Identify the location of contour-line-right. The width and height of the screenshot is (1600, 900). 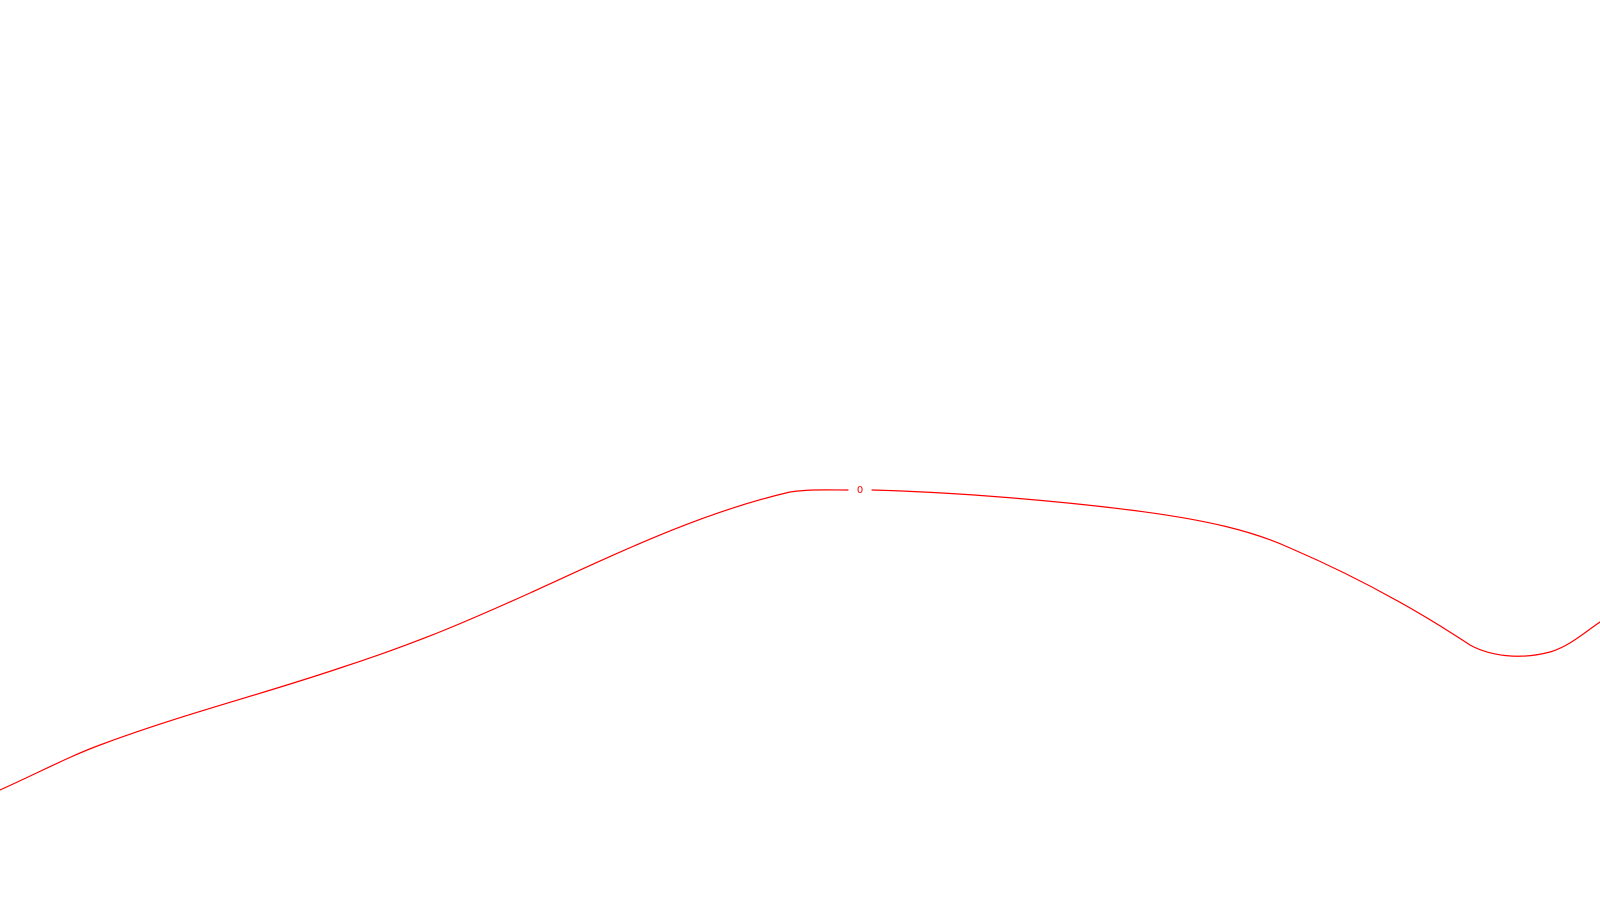
(1235, 573).